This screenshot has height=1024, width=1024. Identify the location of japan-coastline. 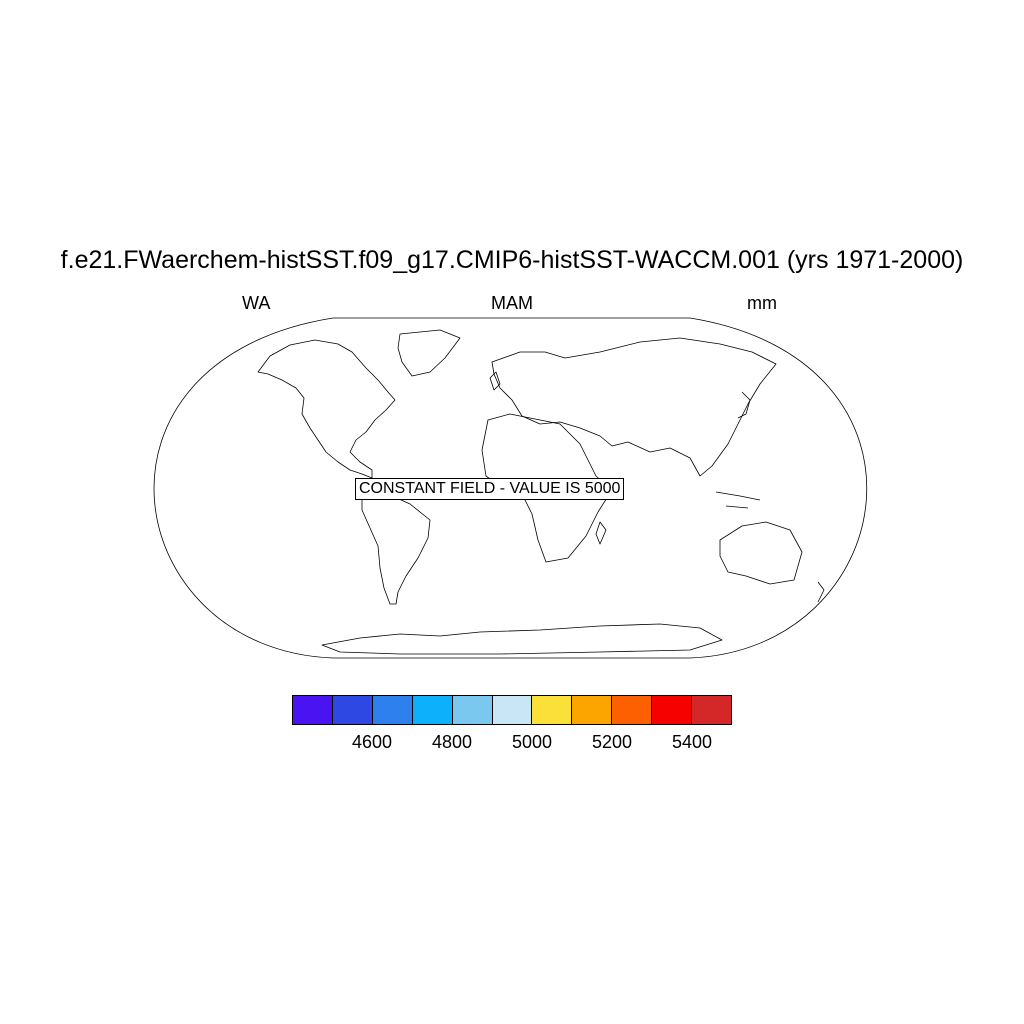
(744, 405).